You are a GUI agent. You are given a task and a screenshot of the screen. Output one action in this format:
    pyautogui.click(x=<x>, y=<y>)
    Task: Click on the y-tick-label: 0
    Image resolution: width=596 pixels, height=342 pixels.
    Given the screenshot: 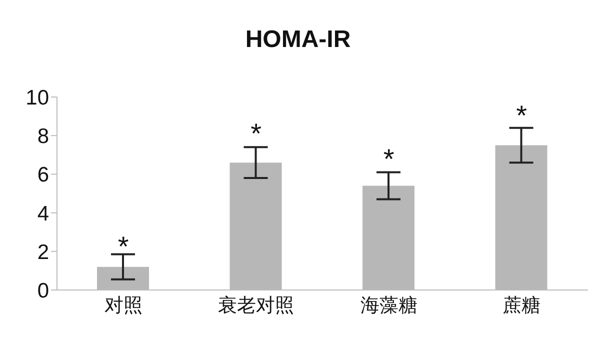 What is the action you would take?
    pyautogui.click(x=43, y=290)
    